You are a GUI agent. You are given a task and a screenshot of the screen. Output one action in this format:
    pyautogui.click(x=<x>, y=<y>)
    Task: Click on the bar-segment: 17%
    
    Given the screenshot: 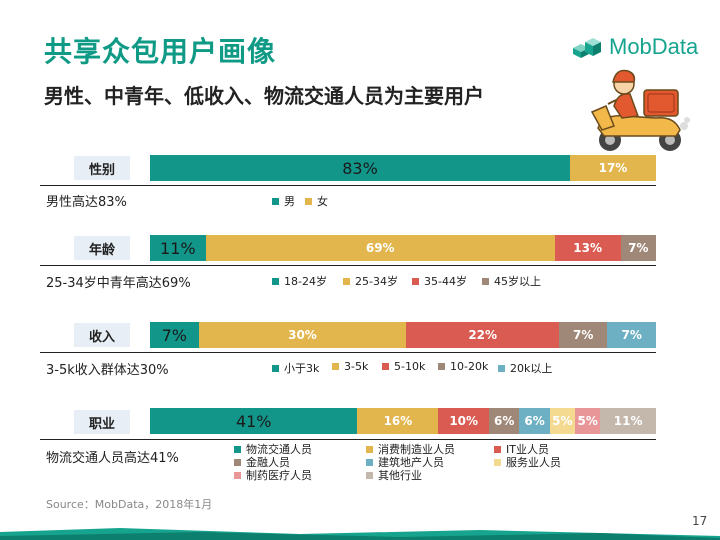 What is the action you would take?
    pyautogui.click(x=612, y=168)
    